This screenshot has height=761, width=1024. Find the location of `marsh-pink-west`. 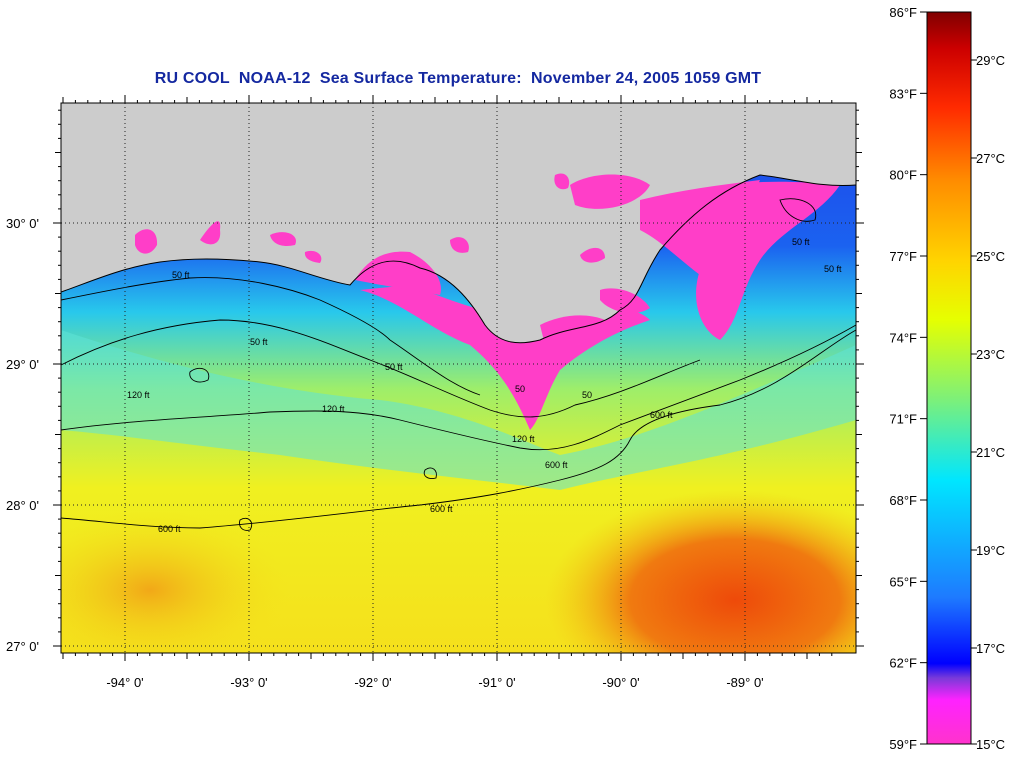

marsh-pink-west is located at coordinates (146, 241).